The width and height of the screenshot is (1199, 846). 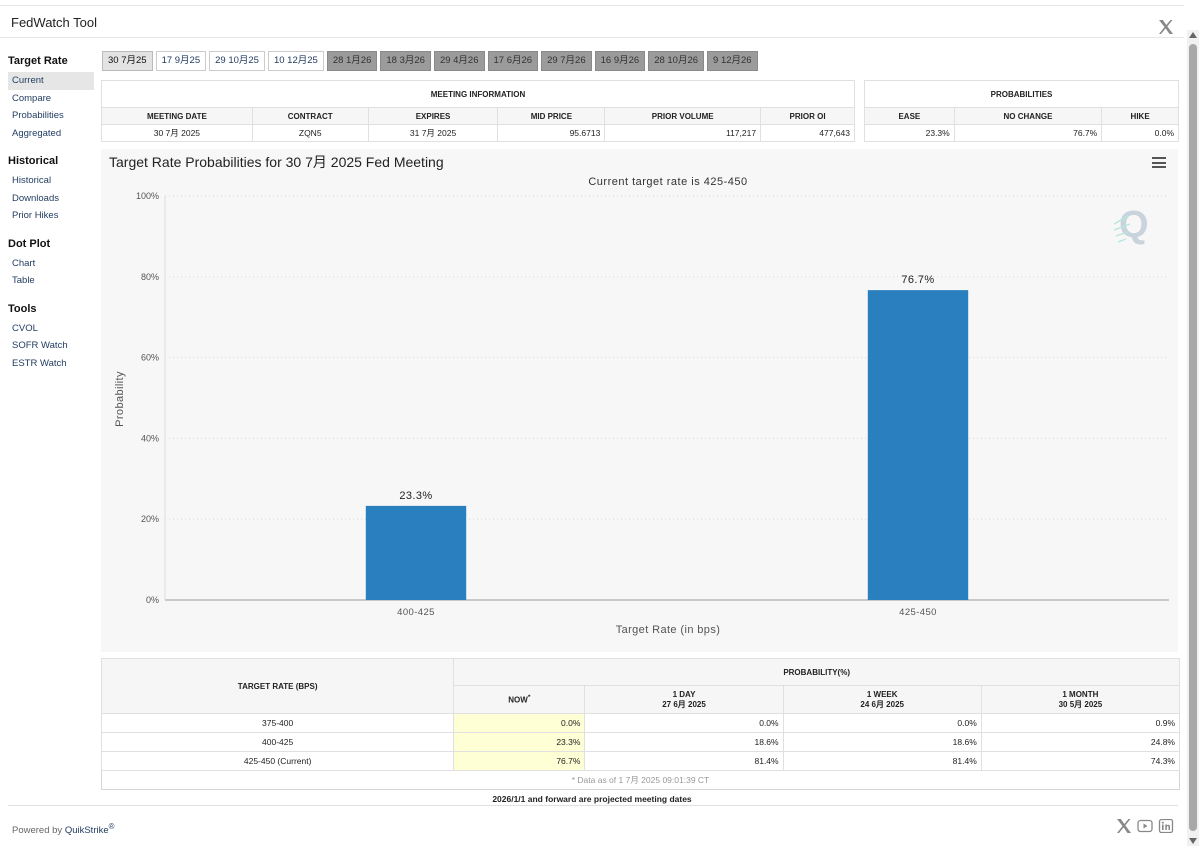 What do you see at coordinates (640, 761) in the screenshot?
I see `table-row: 425-450 (Current) 76.7% 81.4% 81.4% 74.3%` at bounding box center [640, 761].